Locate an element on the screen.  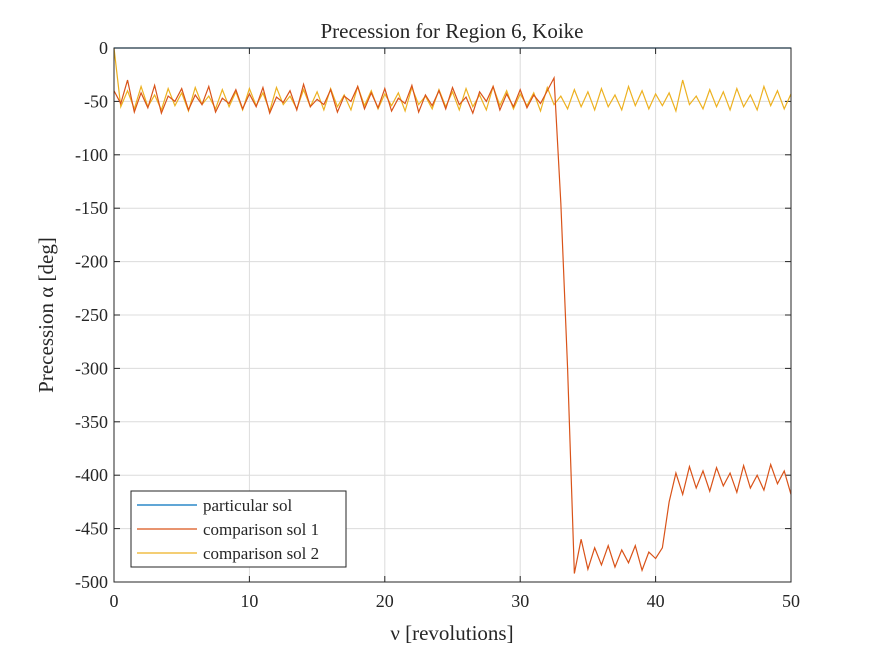
y-tick-label: -50 is located at coordinates (96, 101).